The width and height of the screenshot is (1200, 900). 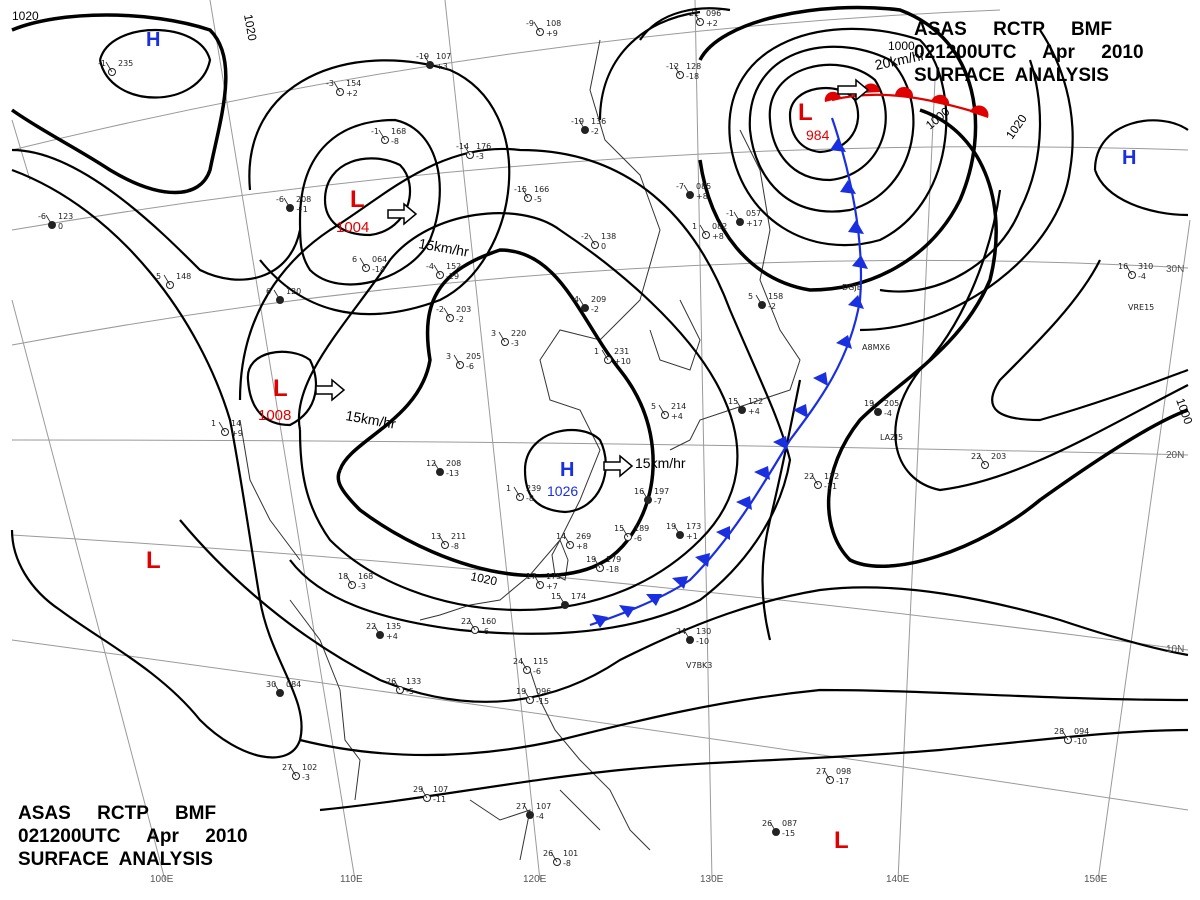 I want to click on station-plot: 3 220-3, so click(x=508, y=338).